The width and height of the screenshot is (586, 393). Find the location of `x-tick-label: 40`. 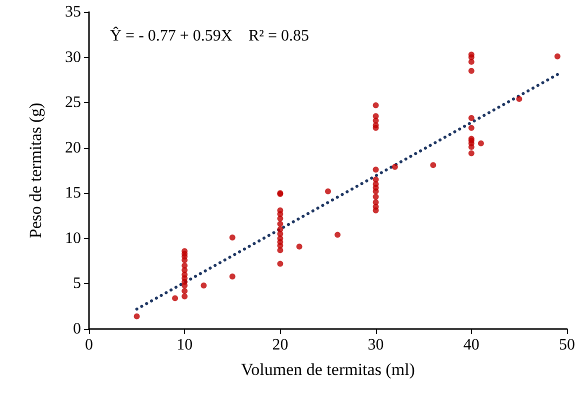

x-tick-label: 40 is located at coordinates (471, 345).